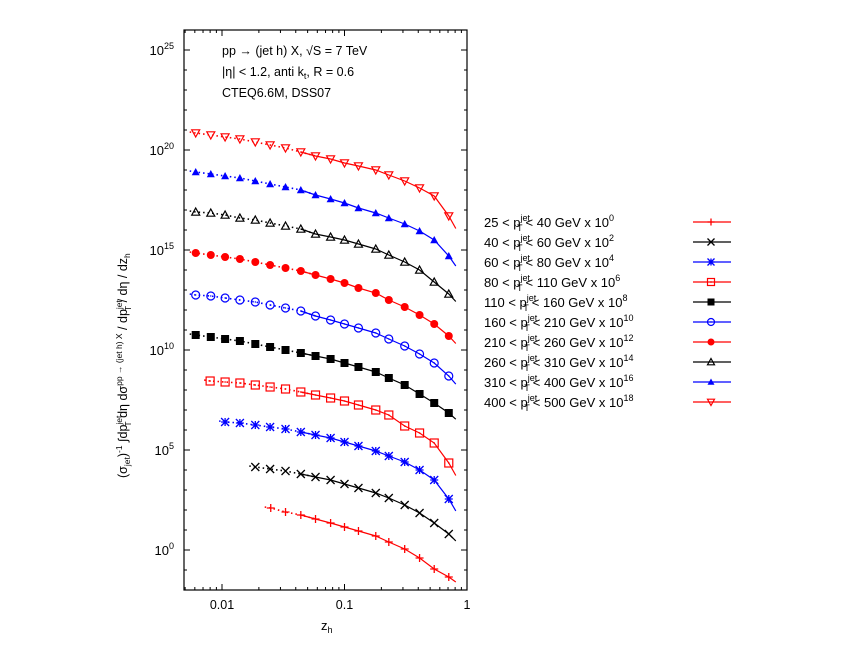  Describe the element at coordinates (330, 72) in the screenshot. I see `annotation-cuts-b: , R = 0.6` at that location.